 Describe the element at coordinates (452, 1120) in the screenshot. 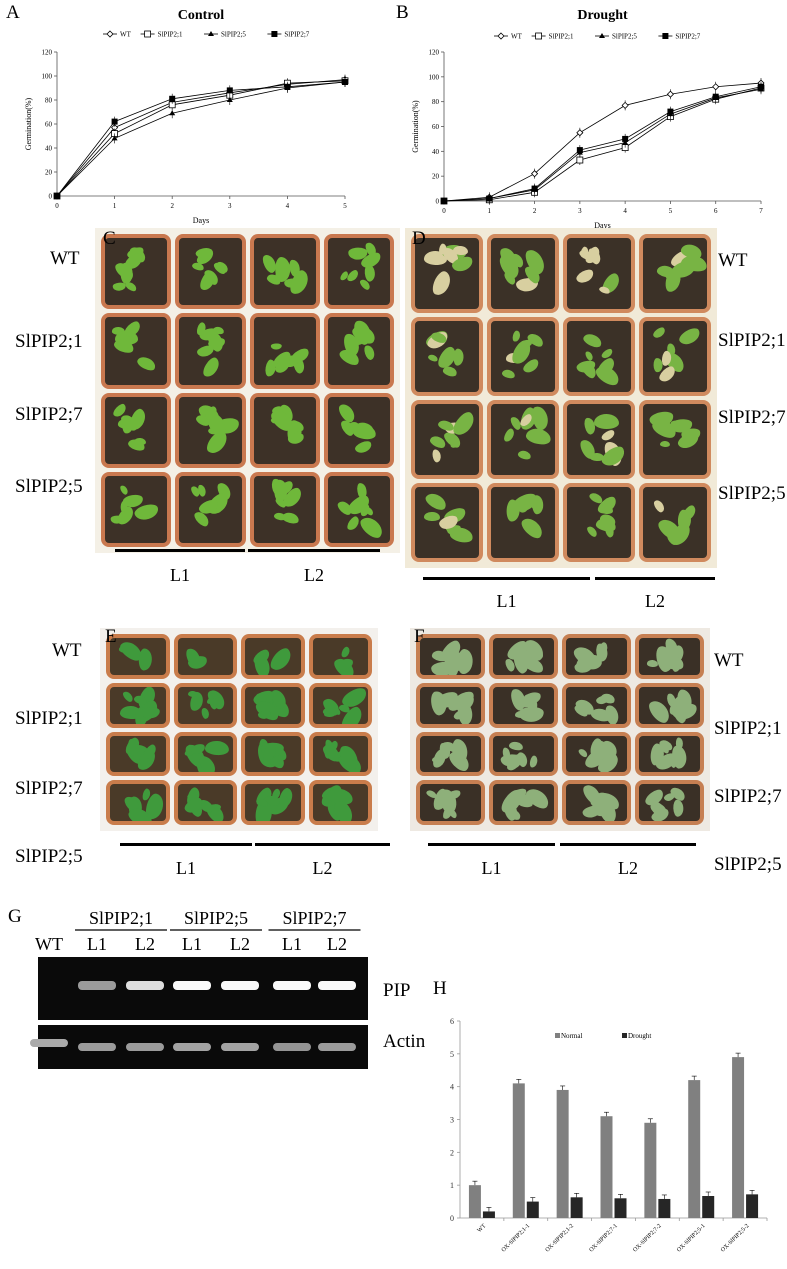

I see `y-tick-label: 3` at that location.